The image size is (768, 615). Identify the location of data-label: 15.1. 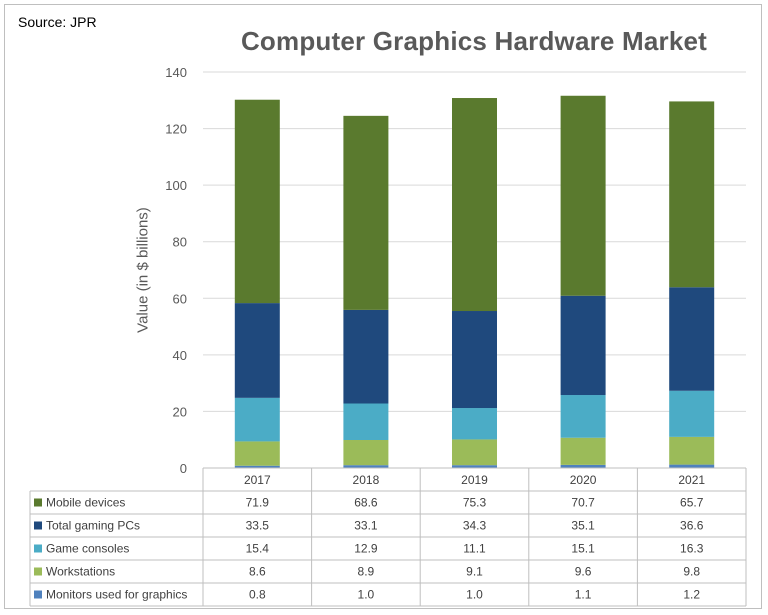
(583, 549).